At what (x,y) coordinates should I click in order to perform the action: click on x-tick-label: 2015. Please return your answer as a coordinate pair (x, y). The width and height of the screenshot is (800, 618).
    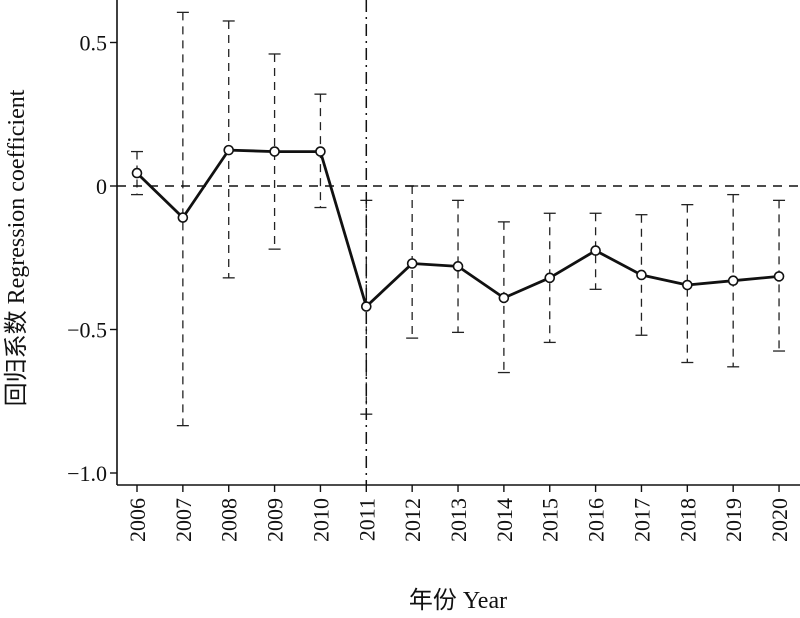
    Looking at the image, I should click on (550, 520).